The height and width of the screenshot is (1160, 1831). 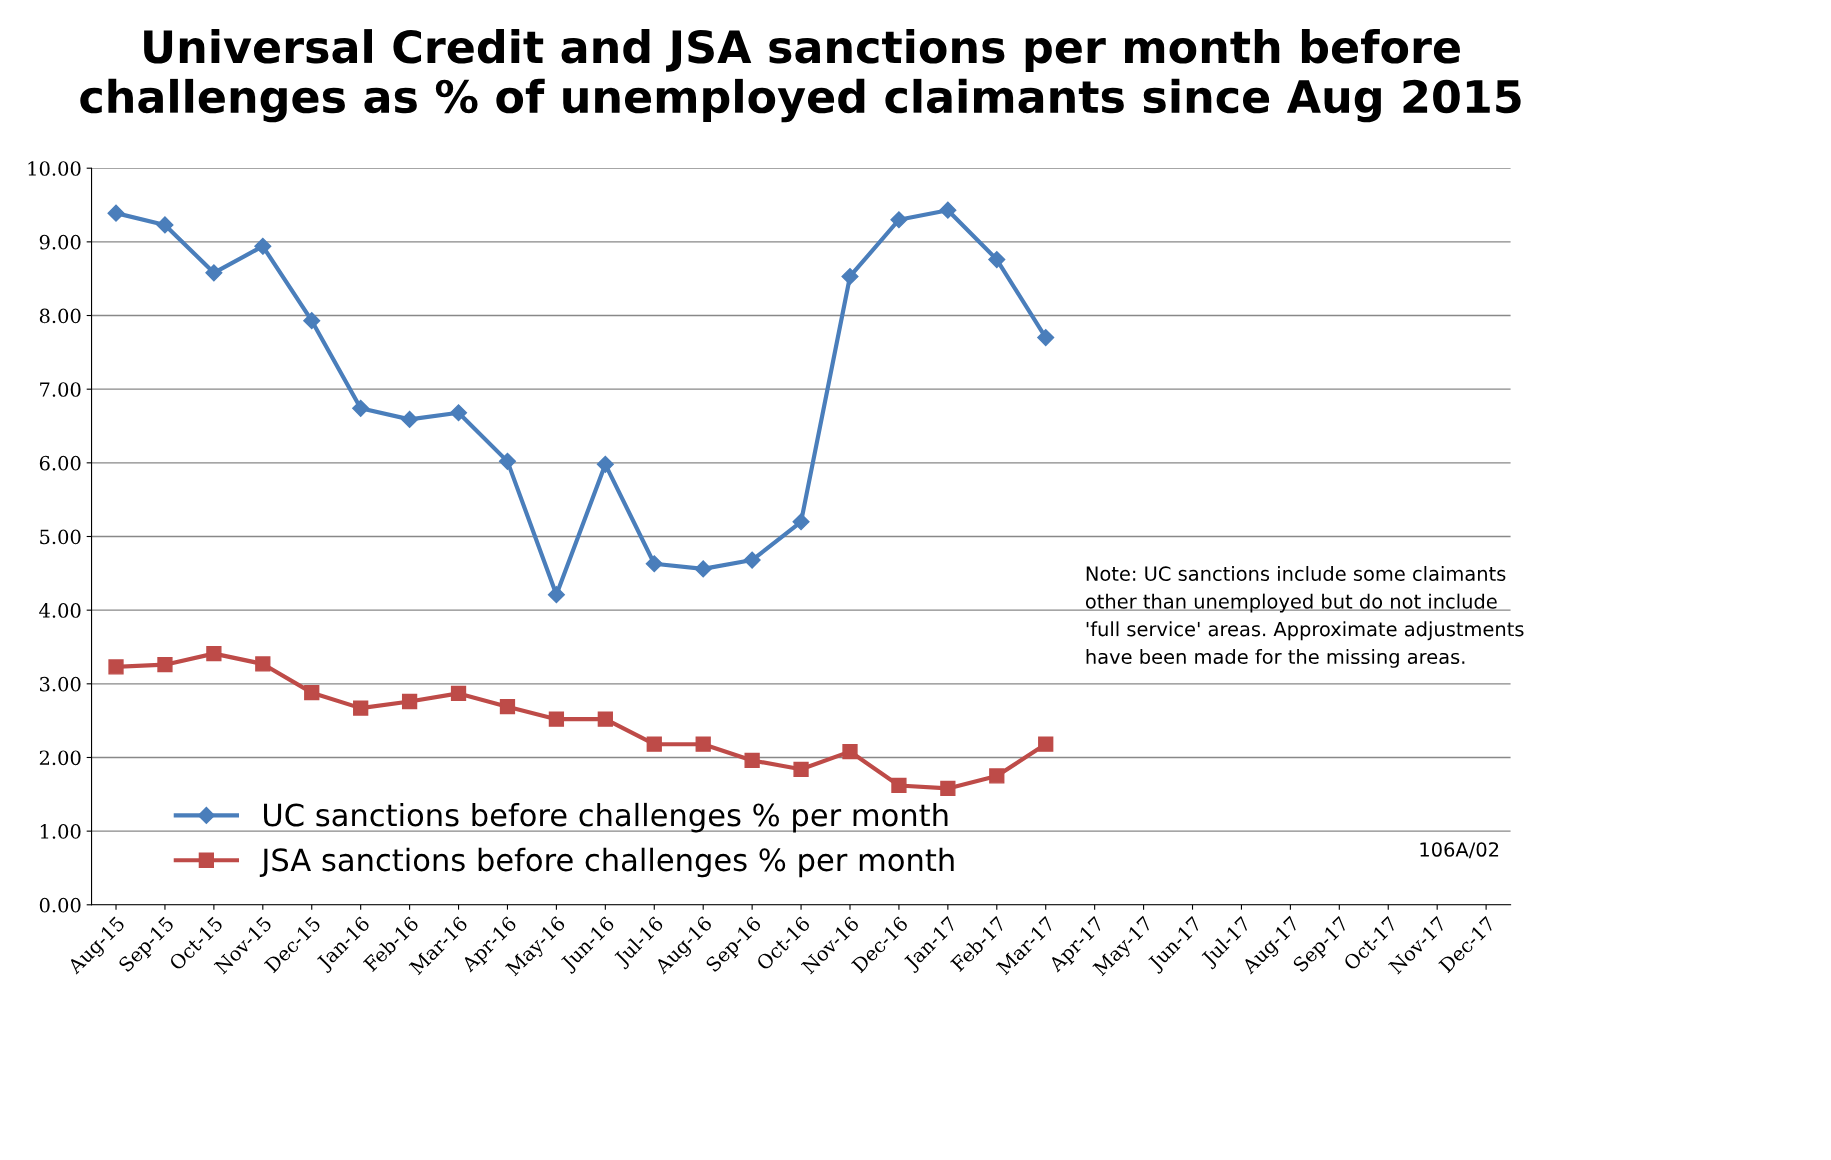 What do you see at coordinates (1304, 616) in the screenshot?
I see `annotation: Note: UC sanctions include some claimants other than unemployed but do not include 'full service' areas. Approximate adjustments have been made for the missing areas.` at bounding box center [1304, 616].